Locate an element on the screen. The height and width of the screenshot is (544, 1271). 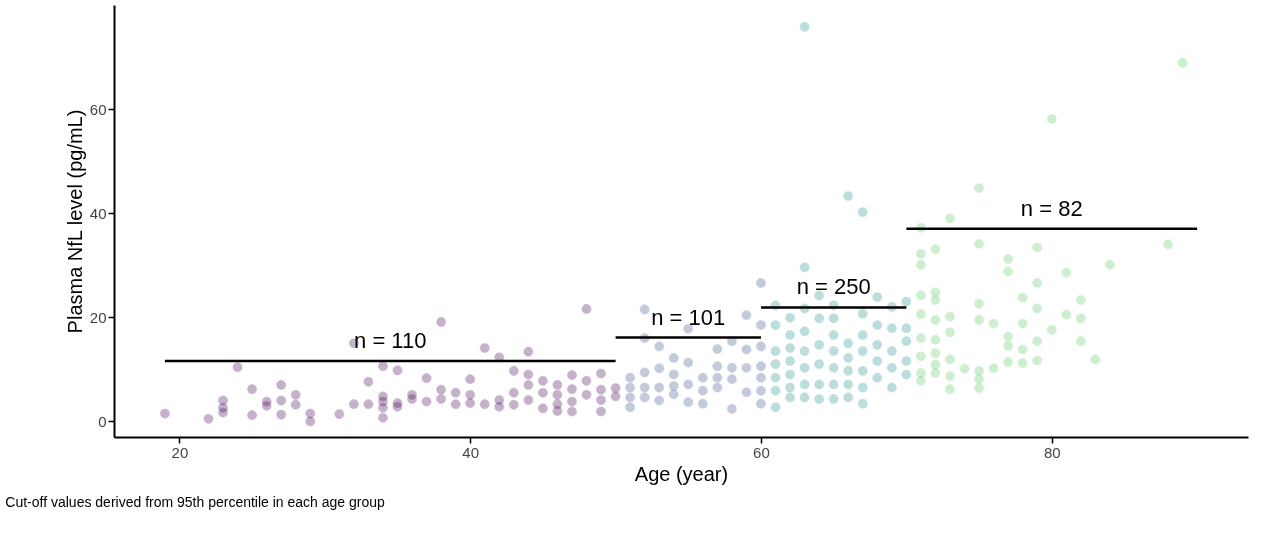
x-tick-label: 20 is located at coordinates (180, 452).